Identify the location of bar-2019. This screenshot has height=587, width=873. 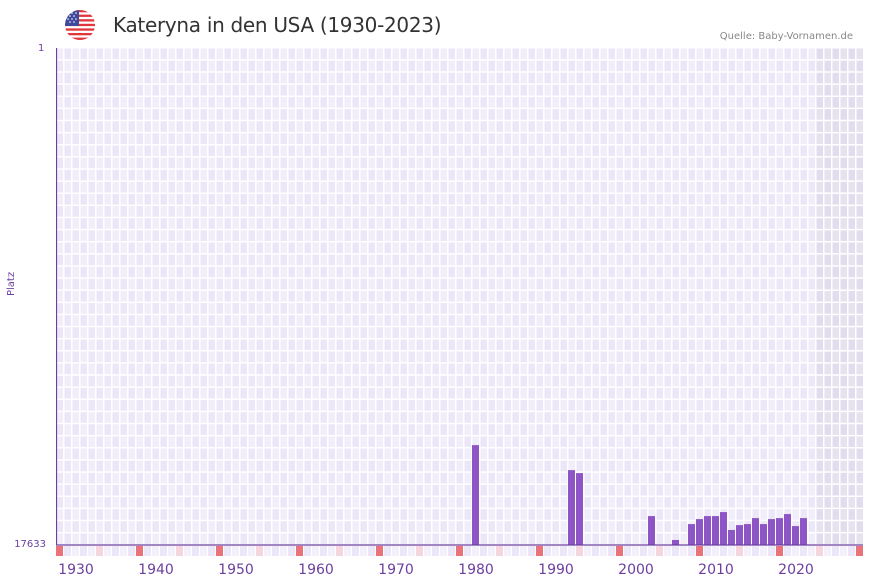
(787, 529).